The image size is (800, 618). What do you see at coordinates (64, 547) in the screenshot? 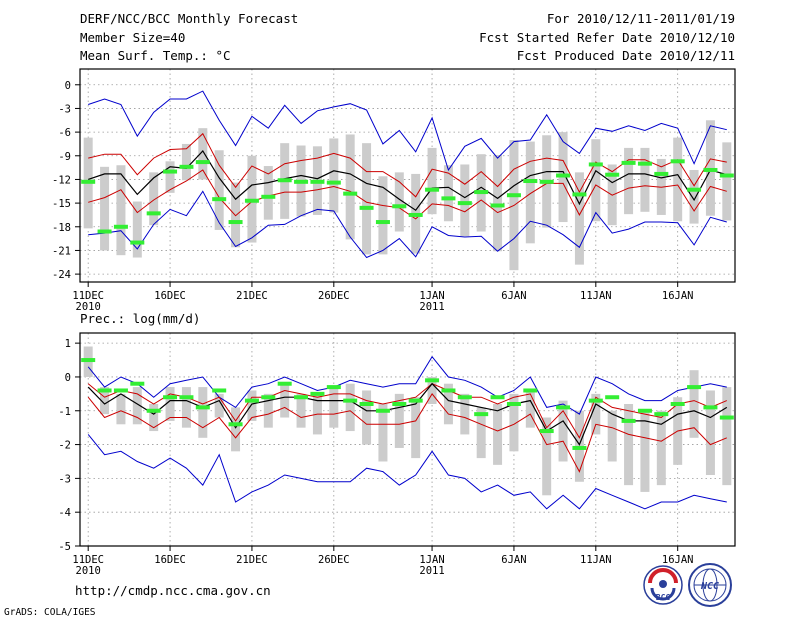
I see `y-tick-label: -5` at bounding box center [64, 547].